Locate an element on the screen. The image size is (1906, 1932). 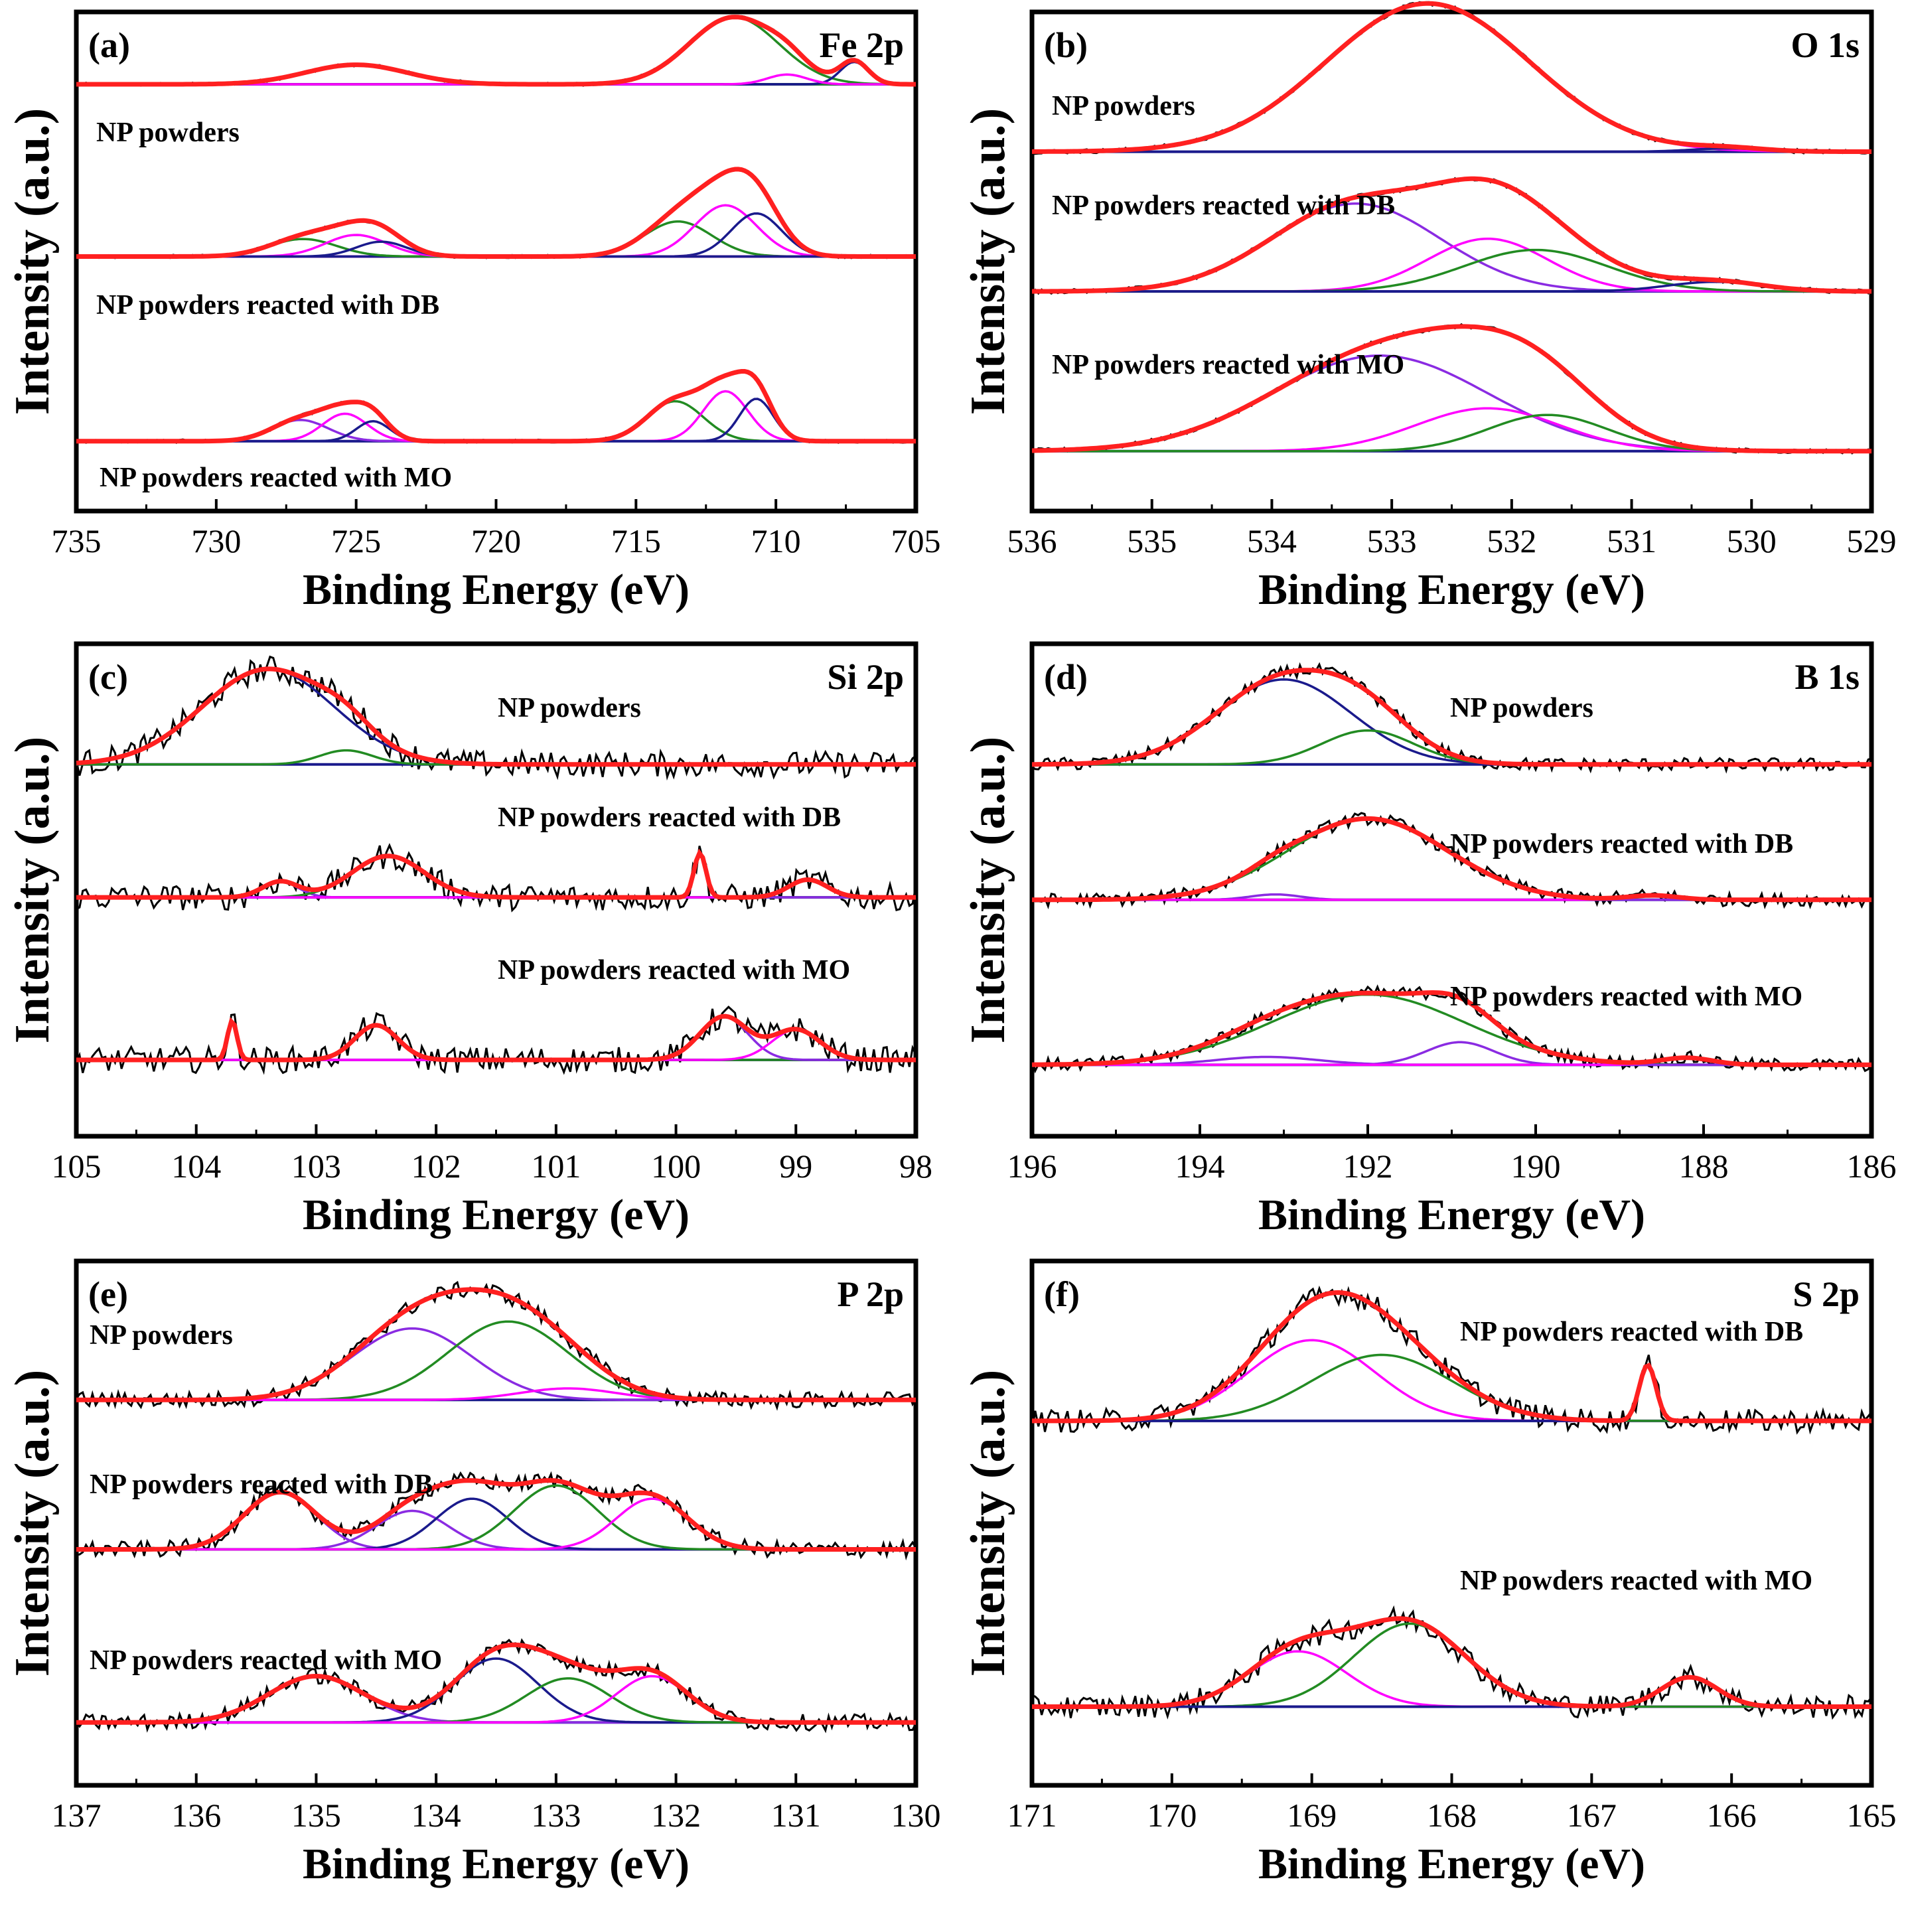
x-tick-label: 715 is located at coordinates (636, 540).